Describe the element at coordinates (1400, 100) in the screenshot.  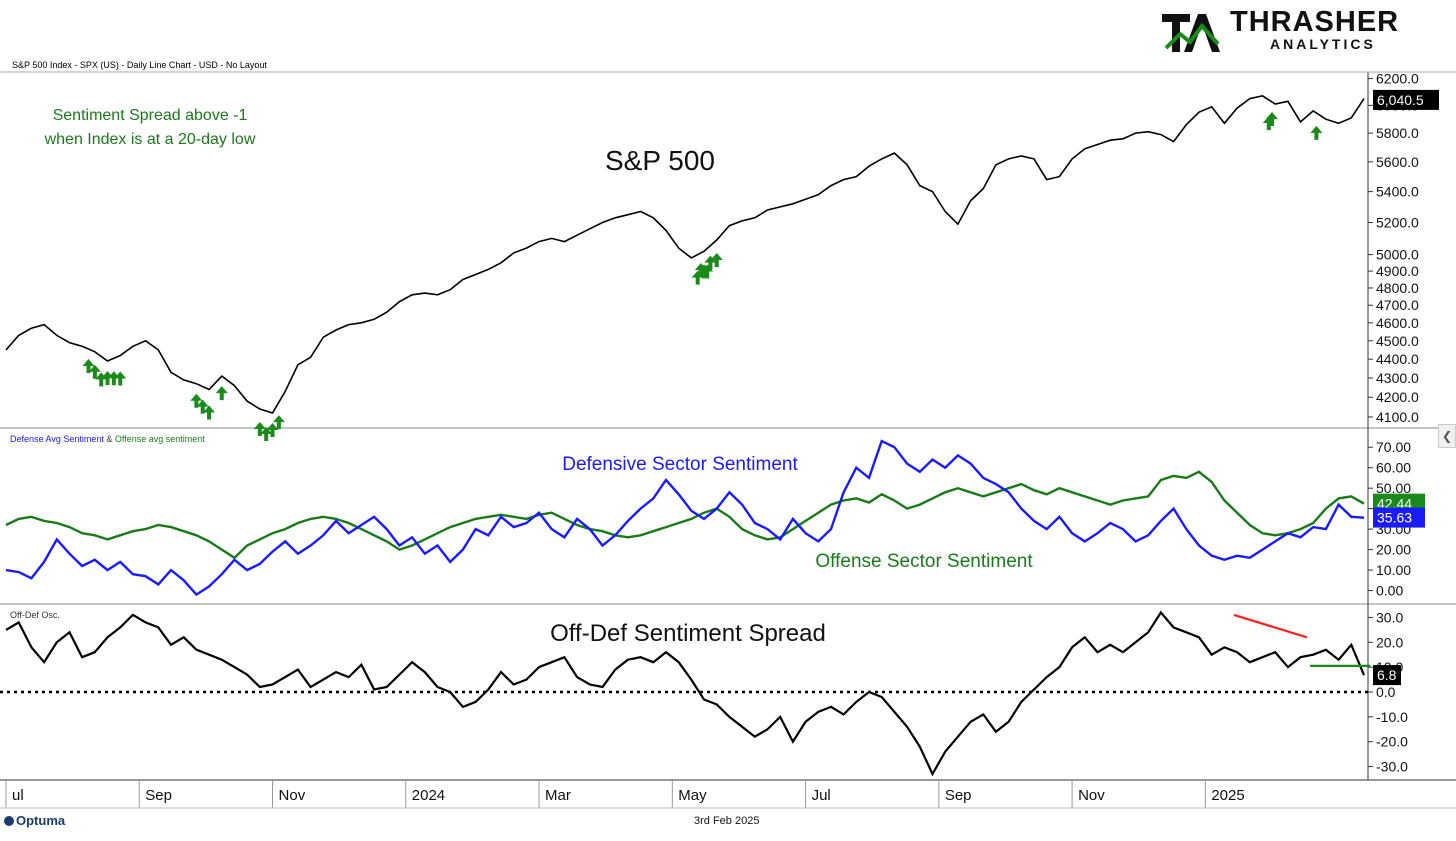
I see `spx-last-value: 6,040.5` at that location.